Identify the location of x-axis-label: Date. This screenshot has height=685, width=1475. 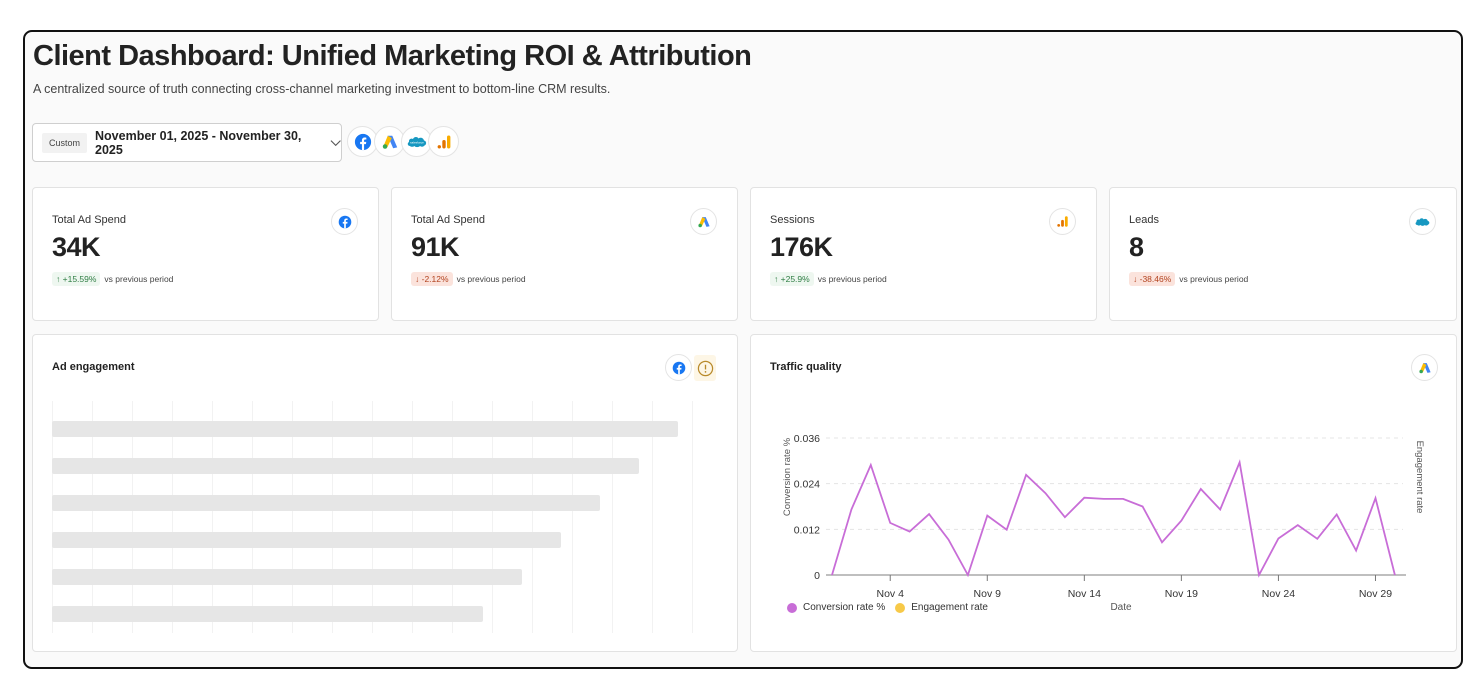
(1121, 607).